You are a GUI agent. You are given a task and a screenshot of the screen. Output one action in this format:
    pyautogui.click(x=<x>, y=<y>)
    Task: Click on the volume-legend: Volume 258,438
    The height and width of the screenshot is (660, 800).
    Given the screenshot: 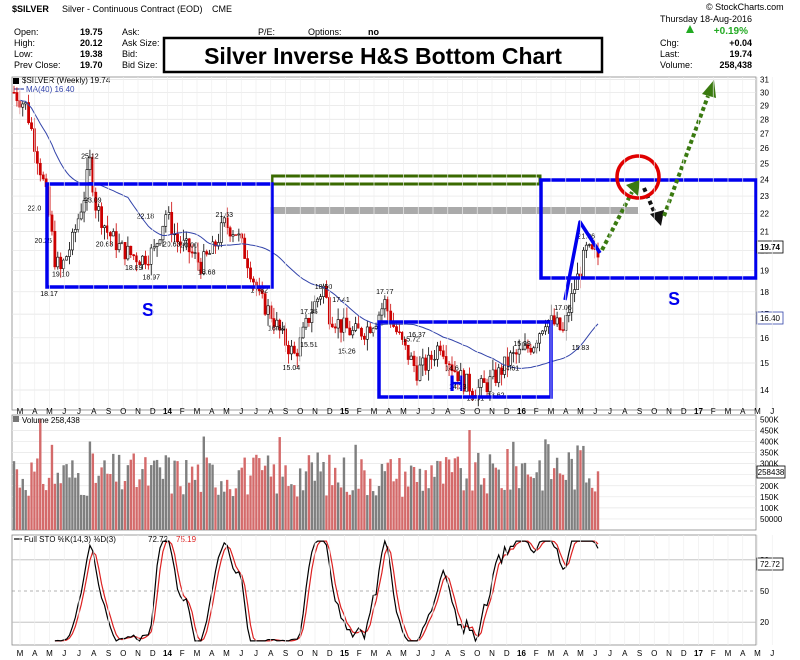 What is the action you would take?
    pyautogui.click(x=51, y=420)
    